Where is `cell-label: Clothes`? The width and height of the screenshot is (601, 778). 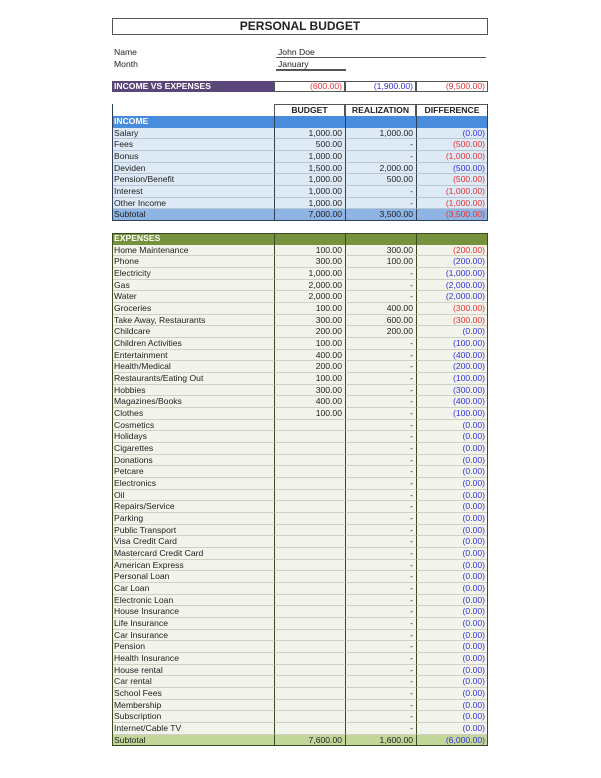
cell-label: Clothes is located at coordinates (193, 414).